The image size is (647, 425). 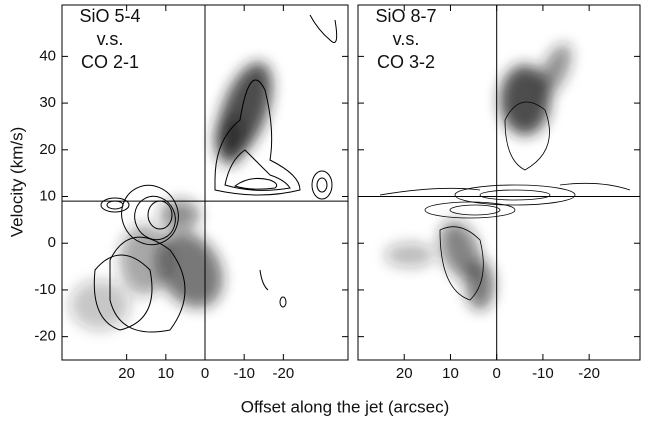 What do you see at coordinates (52, 242) in the screenshot?
I see `y-tick-label: 0` at bounding box center [52, 242].